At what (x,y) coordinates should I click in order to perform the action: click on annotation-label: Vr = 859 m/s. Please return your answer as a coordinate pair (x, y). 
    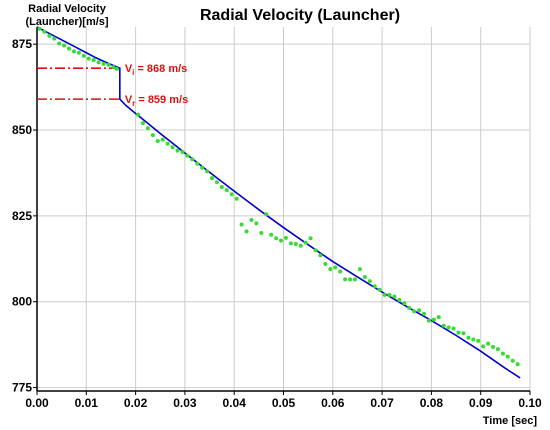
    Looking at the image, I should click on (156, 101).